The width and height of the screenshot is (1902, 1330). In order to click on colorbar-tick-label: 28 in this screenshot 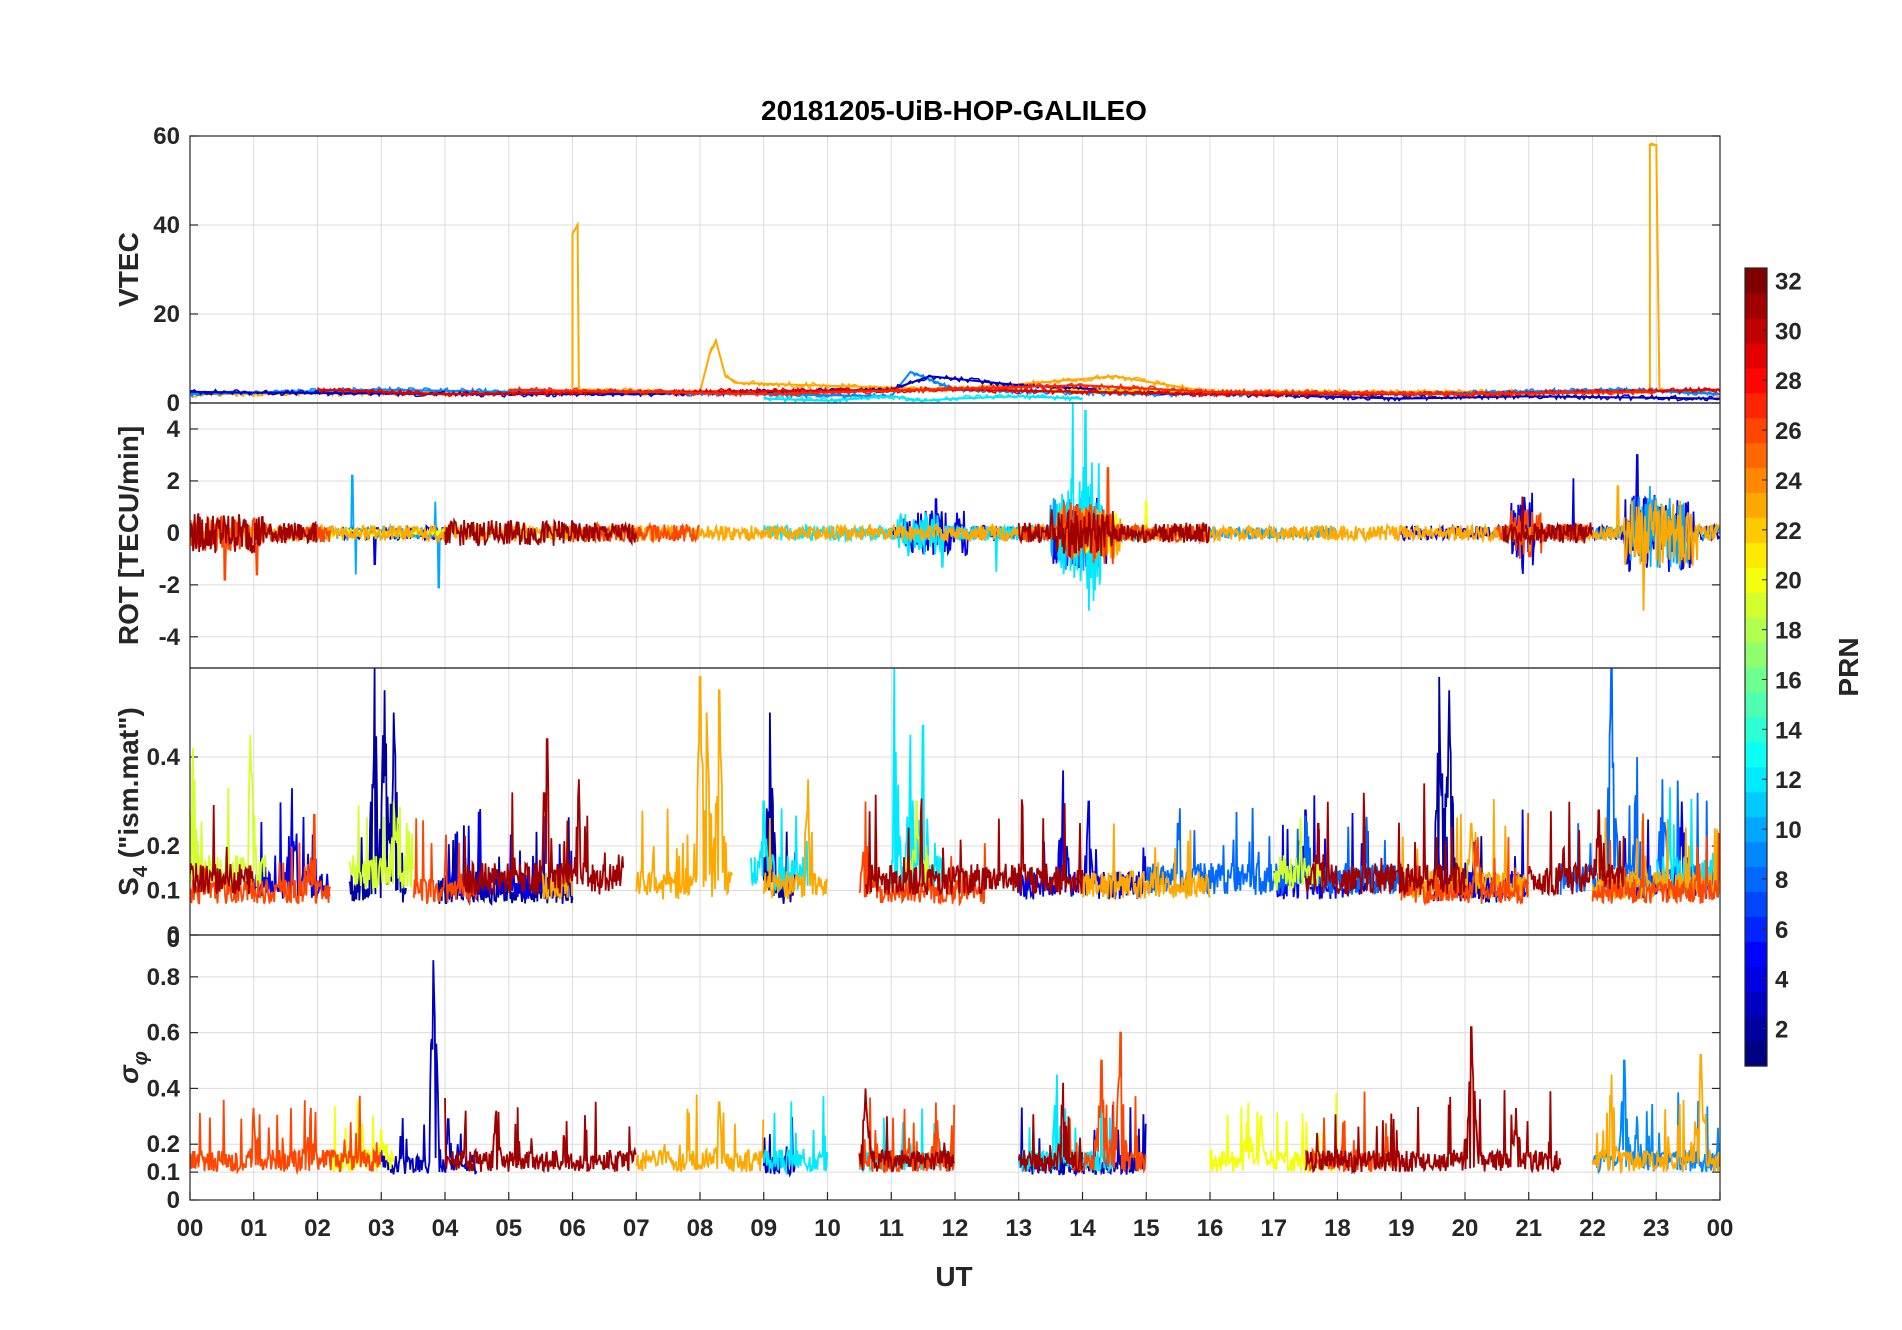, I will do `click(1788, 381)`.